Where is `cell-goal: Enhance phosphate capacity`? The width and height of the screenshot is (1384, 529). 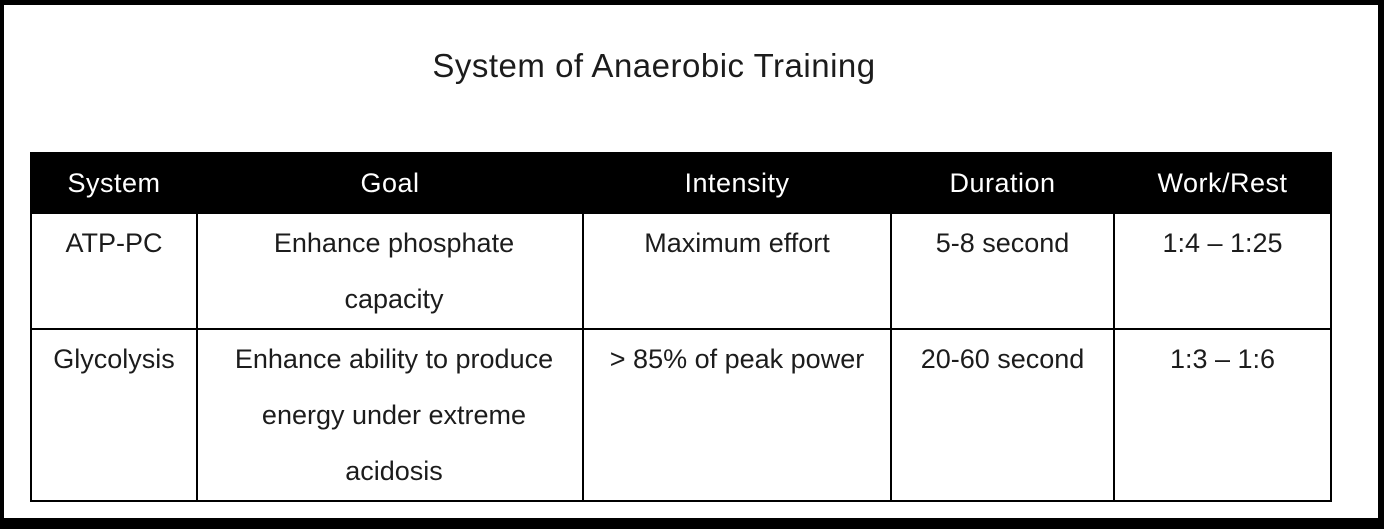
cell-goal: Enhance phosphate capacity is located at coordinates (390, 271).